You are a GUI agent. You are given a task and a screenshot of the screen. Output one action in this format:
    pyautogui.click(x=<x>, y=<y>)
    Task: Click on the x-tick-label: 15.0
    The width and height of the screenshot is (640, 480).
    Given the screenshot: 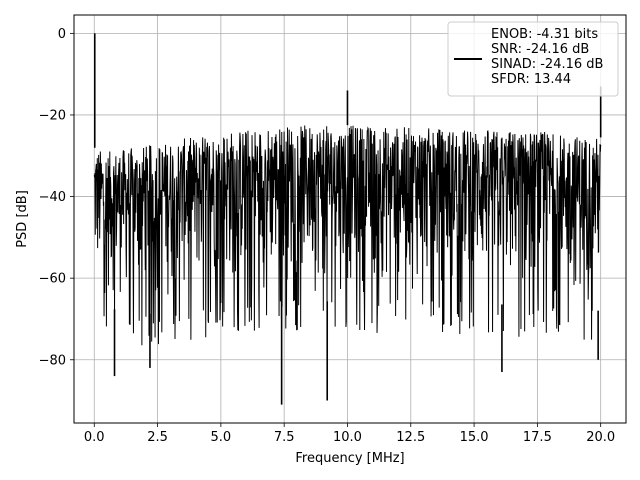 What is the action you would take?
    pyautogui.click(x=474, y=437)
    